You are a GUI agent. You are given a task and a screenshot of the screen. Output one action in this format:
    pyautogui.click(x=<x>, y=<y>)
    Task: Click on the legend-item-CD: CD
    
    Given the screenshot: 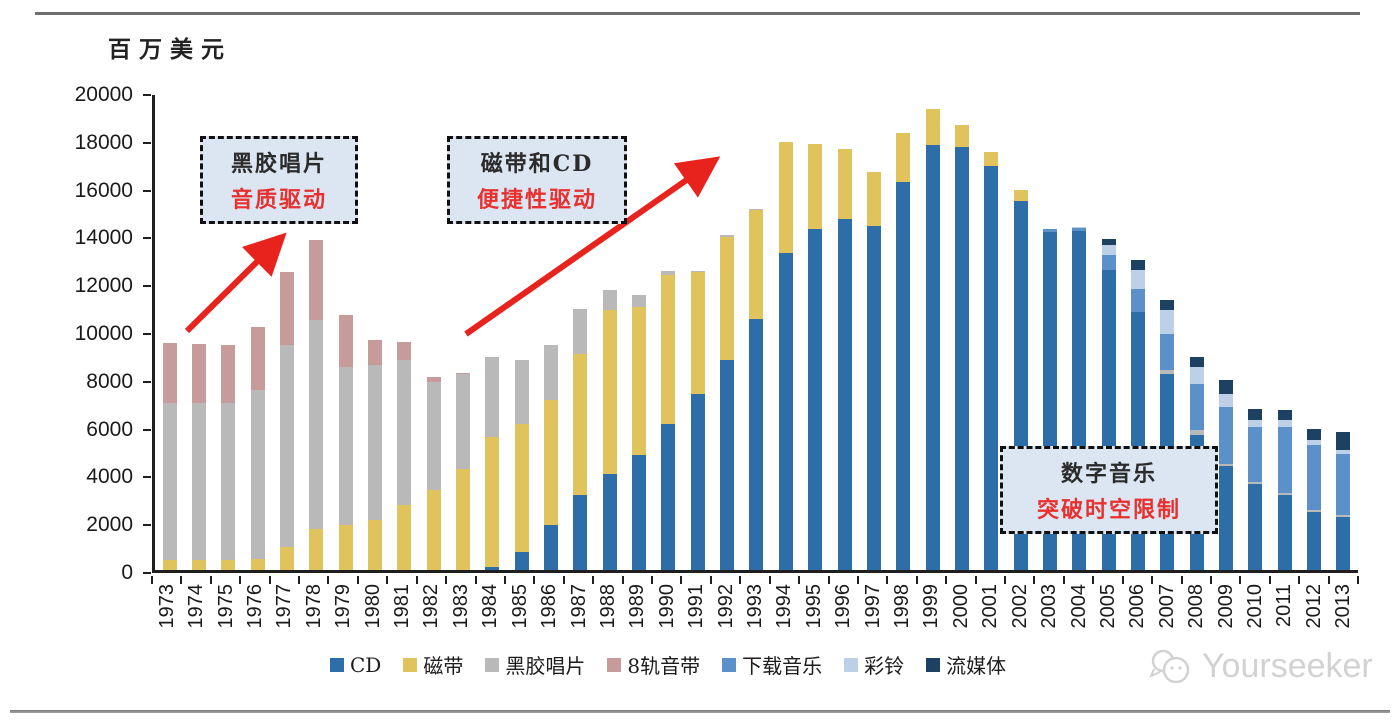 What is the action you would take?
    pyautogui.click(x=355, y=665)
    